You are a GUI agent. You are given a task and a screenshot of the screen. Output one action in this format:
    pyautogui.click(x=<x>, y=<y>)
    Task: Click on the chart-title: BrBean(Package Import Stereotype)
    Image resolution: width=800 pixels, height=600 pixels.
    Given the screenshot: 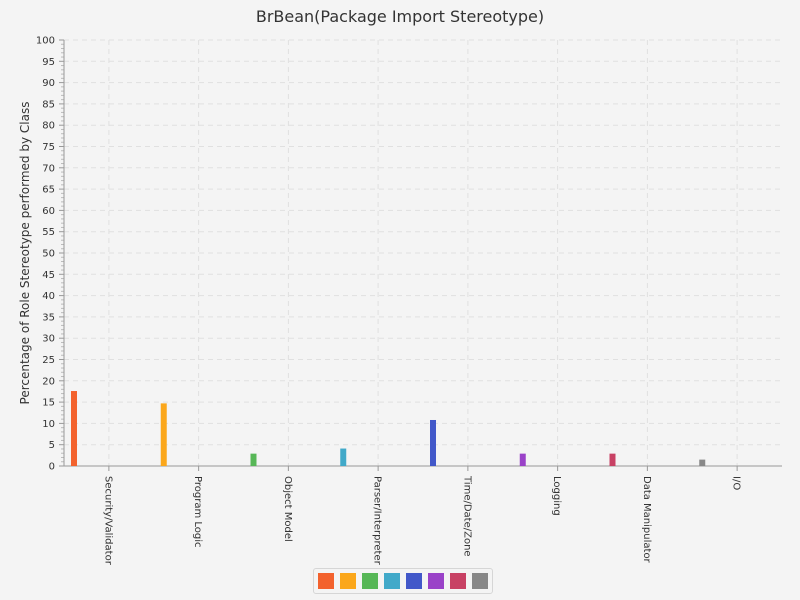 What is the action you would take?
    pyautogui.click(x=400, y=16)
    